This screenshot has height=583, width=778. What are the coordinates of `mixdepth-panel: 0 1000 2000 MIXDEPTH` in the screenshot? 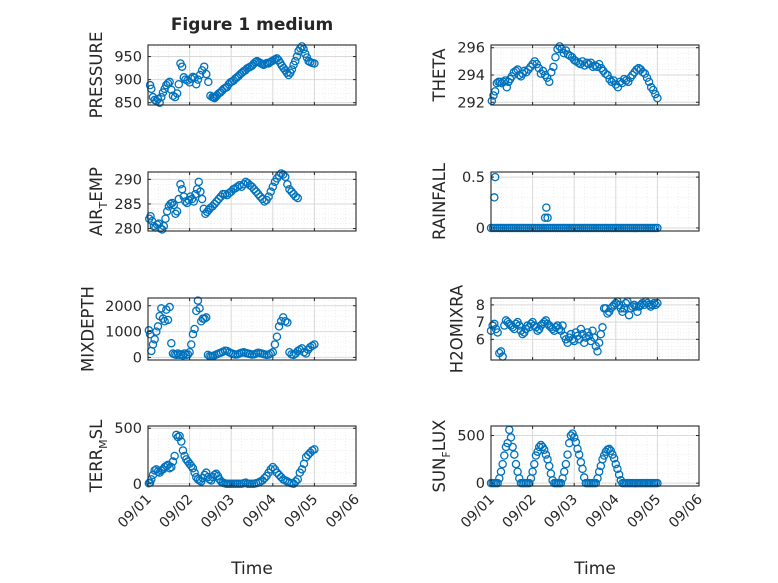 It's located at (218, 329).